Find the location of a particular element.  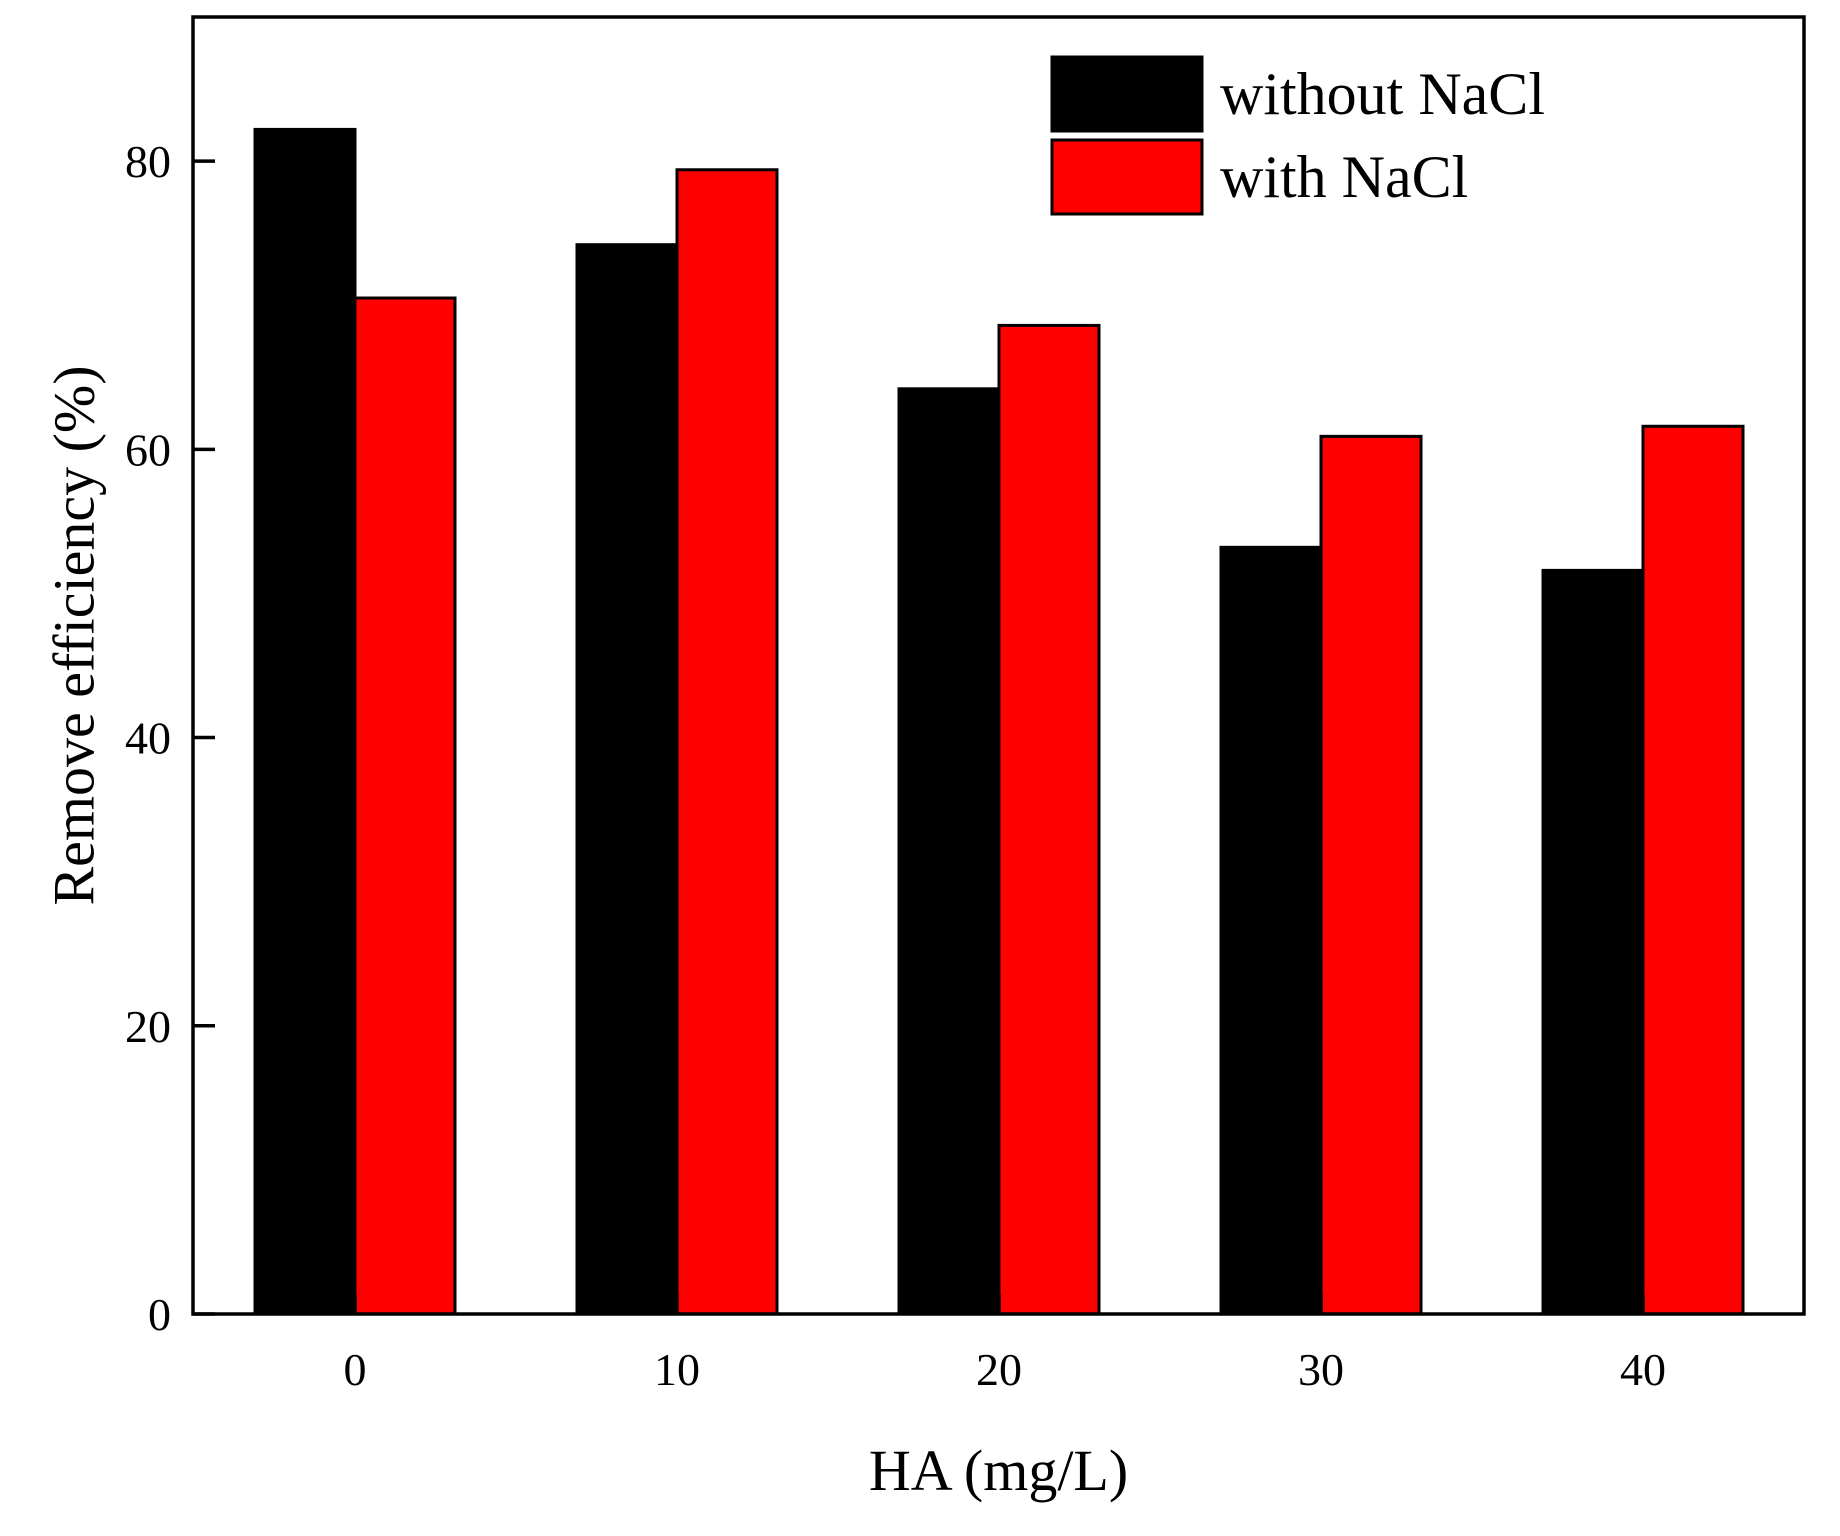

x-axis-ticks: 0 10 20 30 40 is located at coordinates (1005, 1344).